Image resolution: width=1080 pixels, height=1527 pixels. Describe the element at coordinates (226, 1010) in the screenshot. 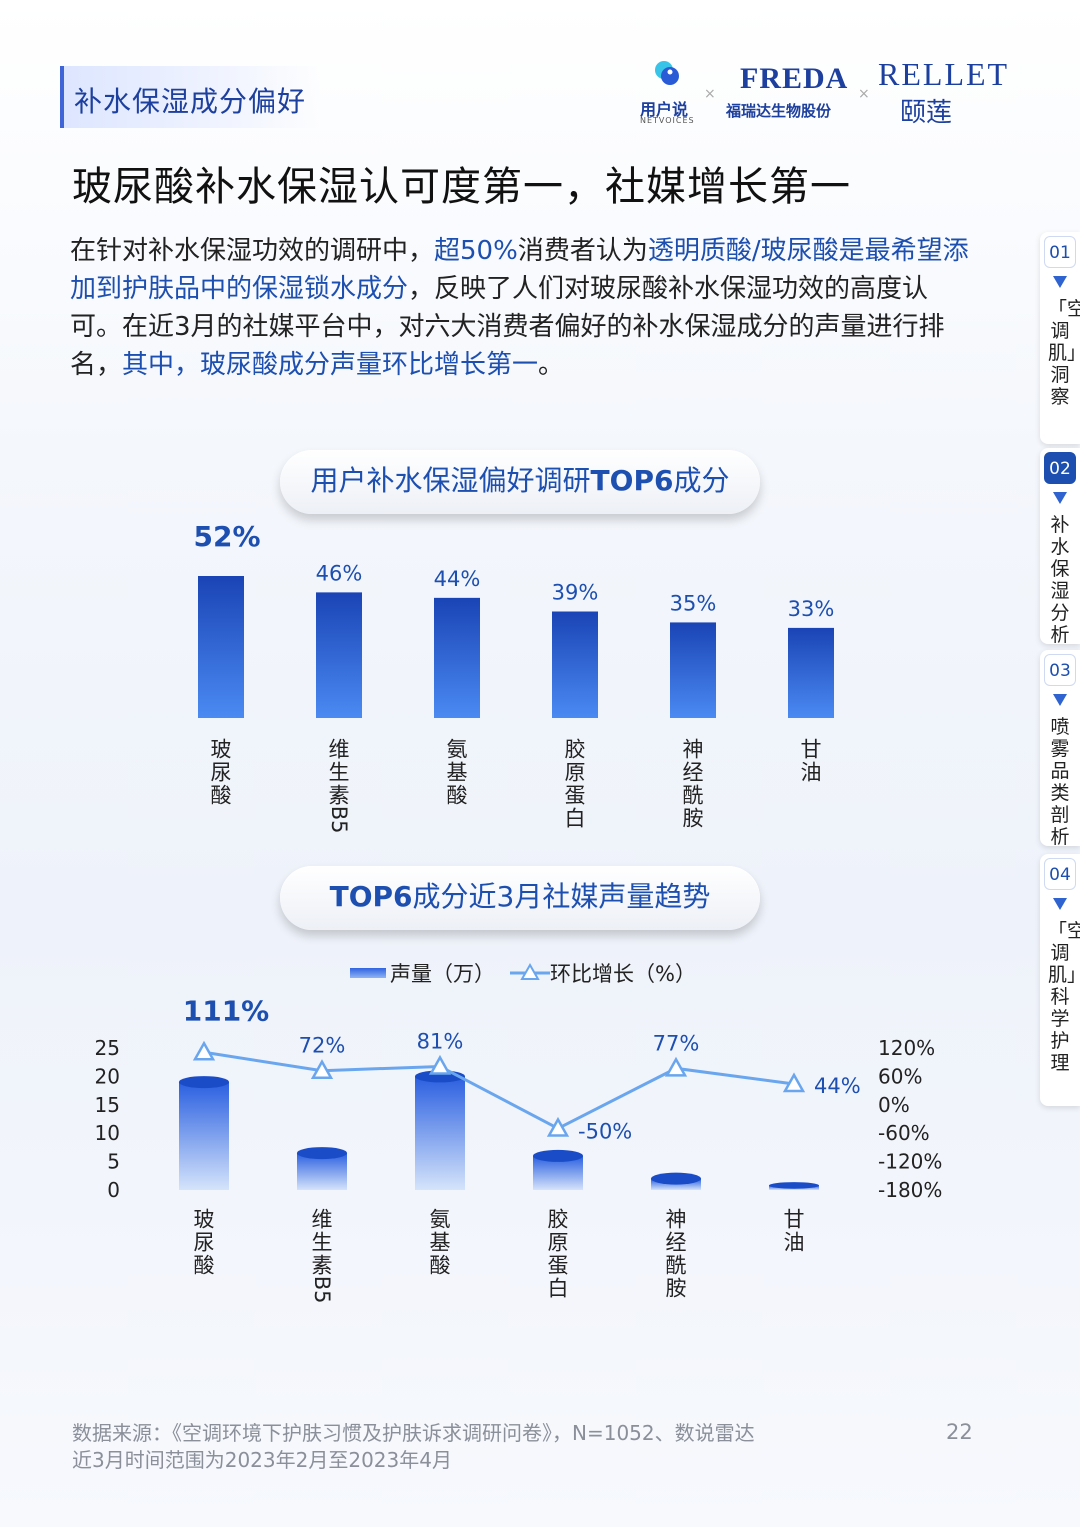

I see `growth-value-label: 111%` at that location.